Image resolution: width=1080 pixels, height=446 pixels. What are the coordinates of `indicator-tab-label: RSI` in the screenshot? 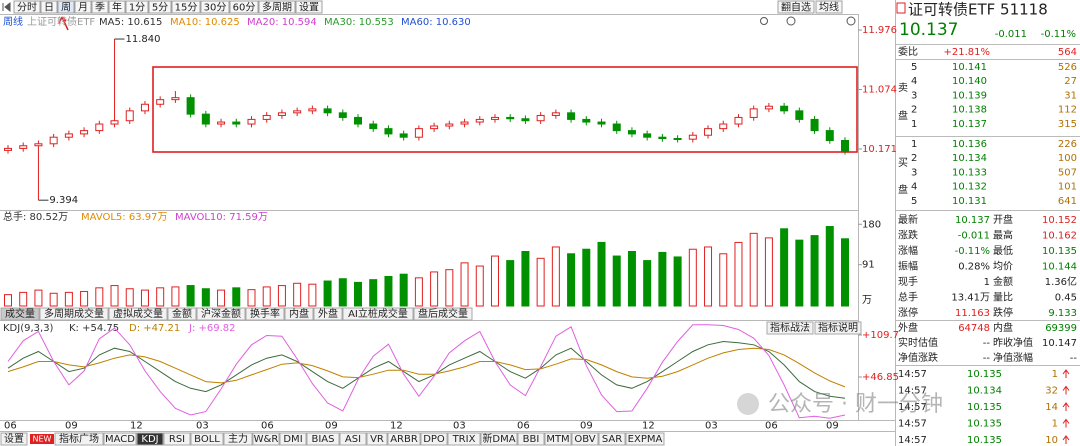 It's located at (177, 439).